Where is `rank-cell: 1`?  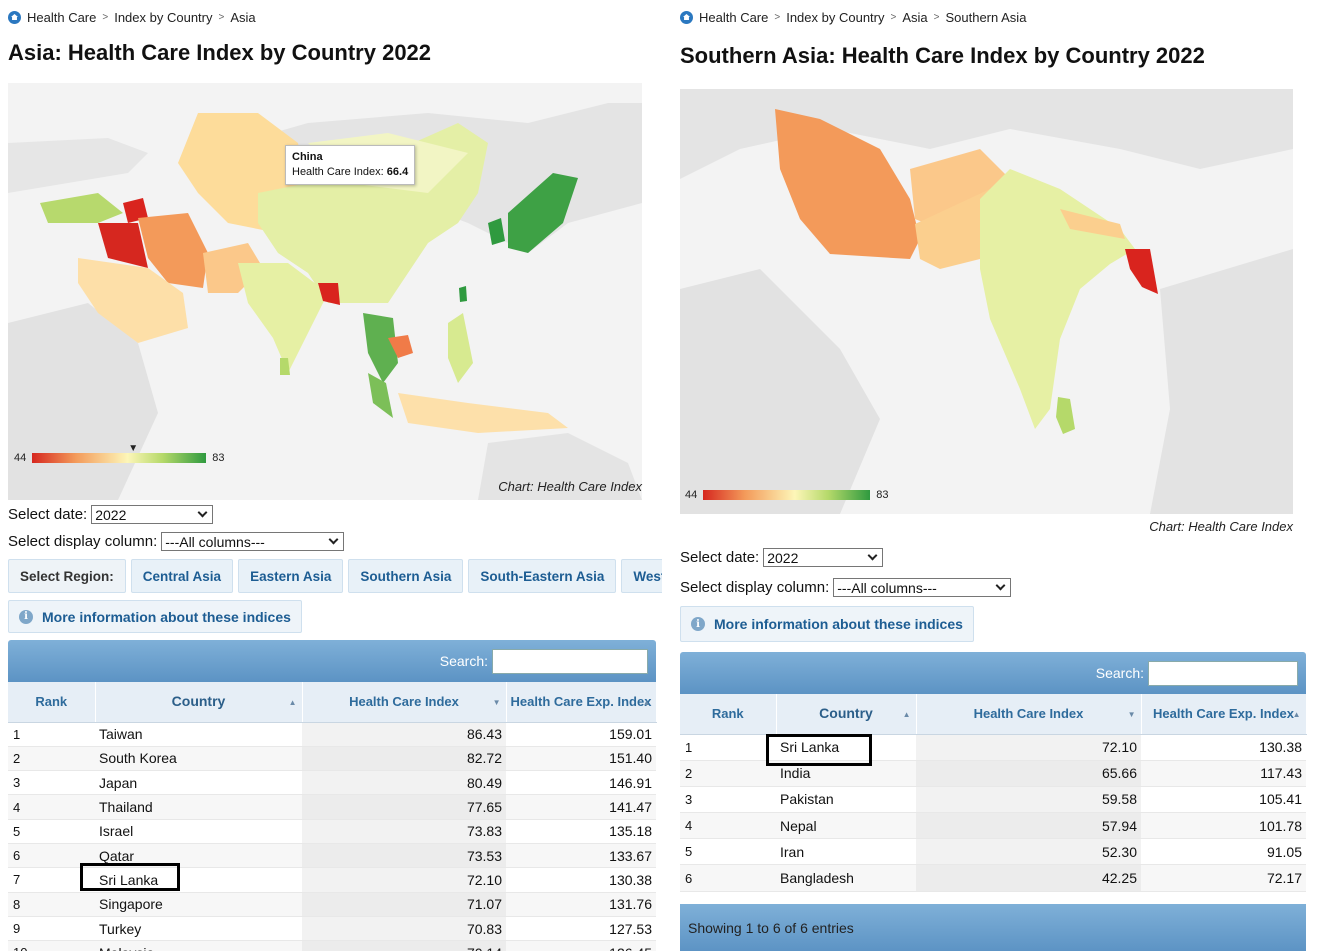 rank-cell: 1 is located at coordinates (728, 747).